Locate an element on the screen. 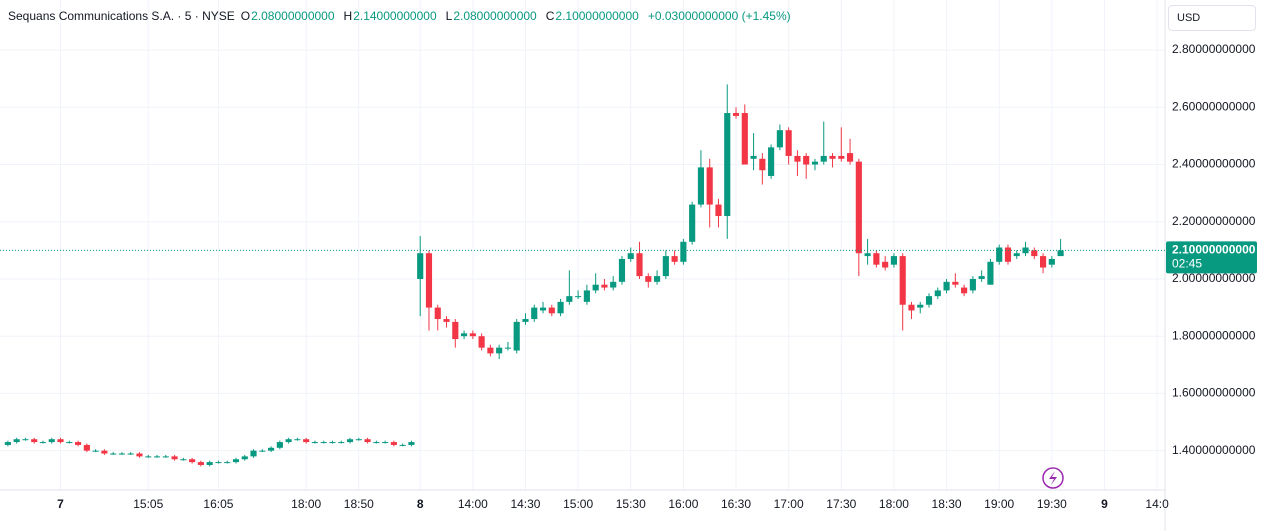 The height and width of the screenshot is (531, 1271). price-label: 2.10000000000 is located at coordinates (1214, 250).